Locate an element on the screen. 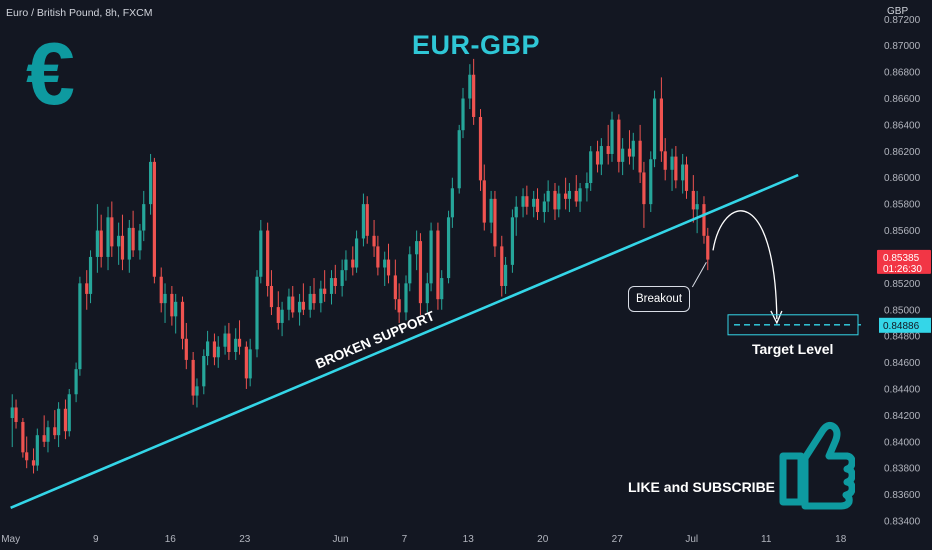  x-tick-label: 20 is located at coordinates (543, 539).